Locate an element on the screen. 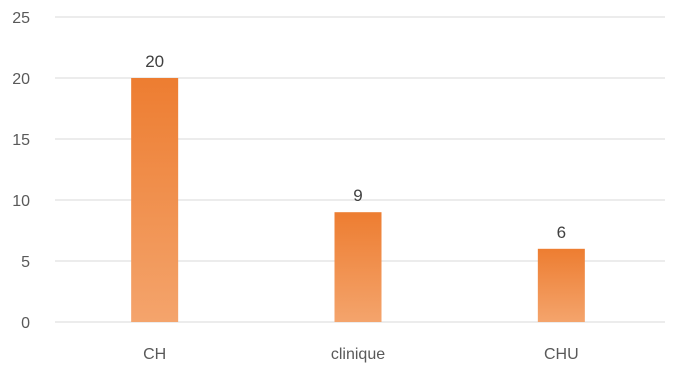 This screenshot has width=678, height=365. bar-CHU is located at coordinates (561, 285).